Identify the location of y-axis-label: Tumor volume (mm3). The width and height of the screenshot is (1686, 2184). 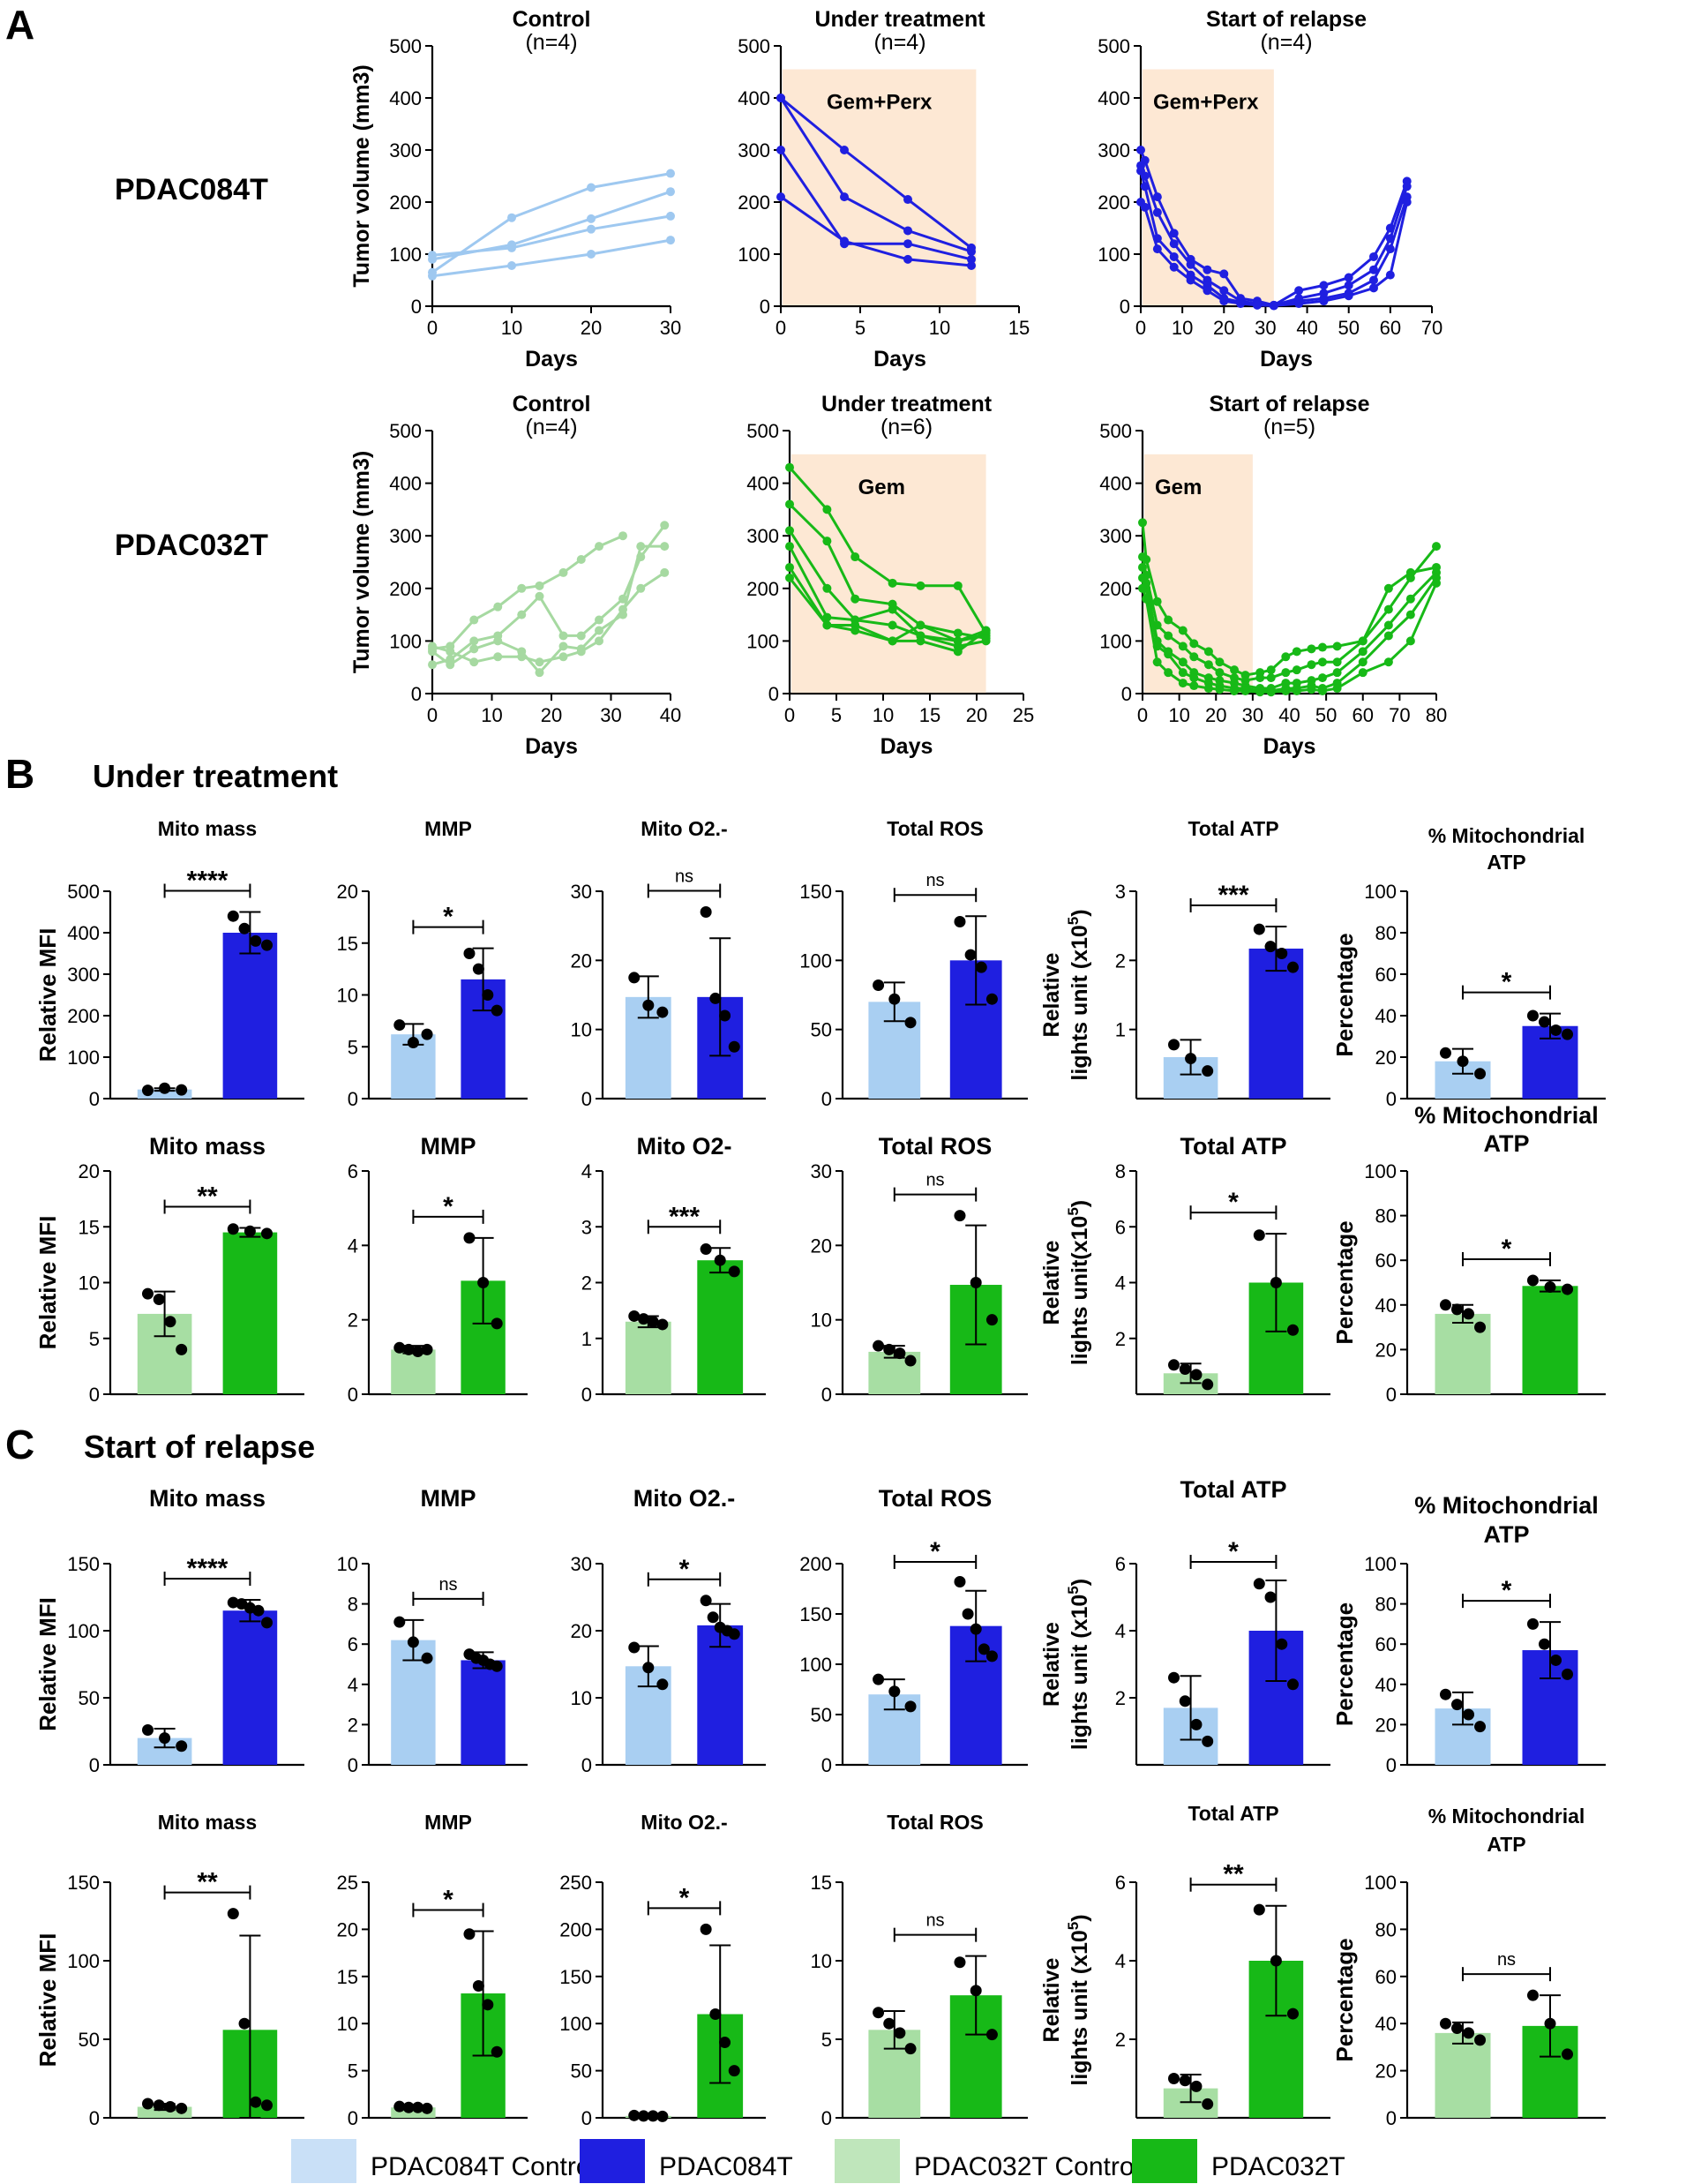
(361, 175).